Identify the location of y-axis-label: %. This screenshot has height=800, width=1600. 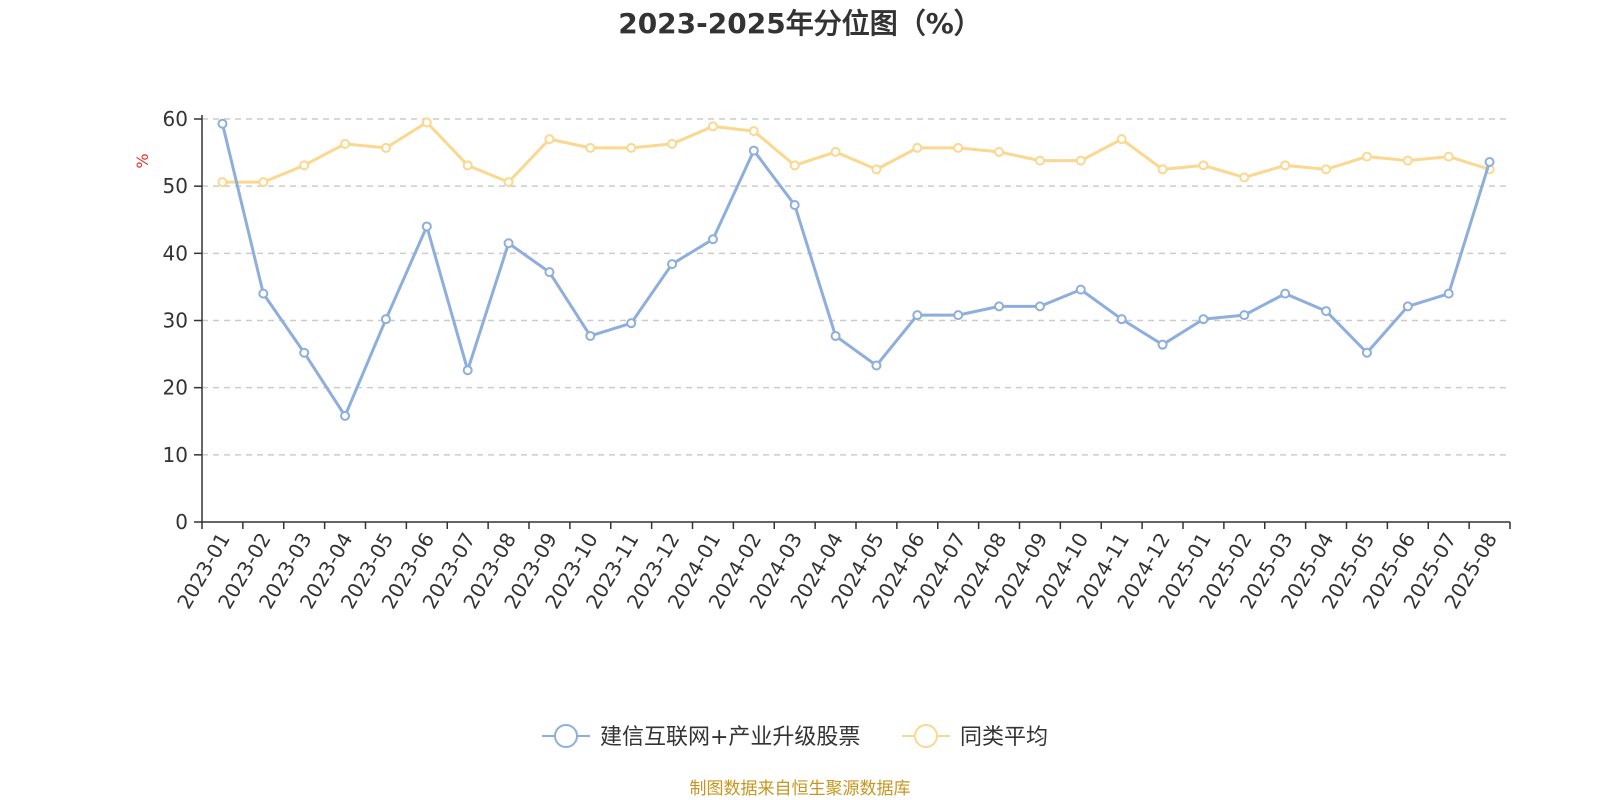
(142, 160).